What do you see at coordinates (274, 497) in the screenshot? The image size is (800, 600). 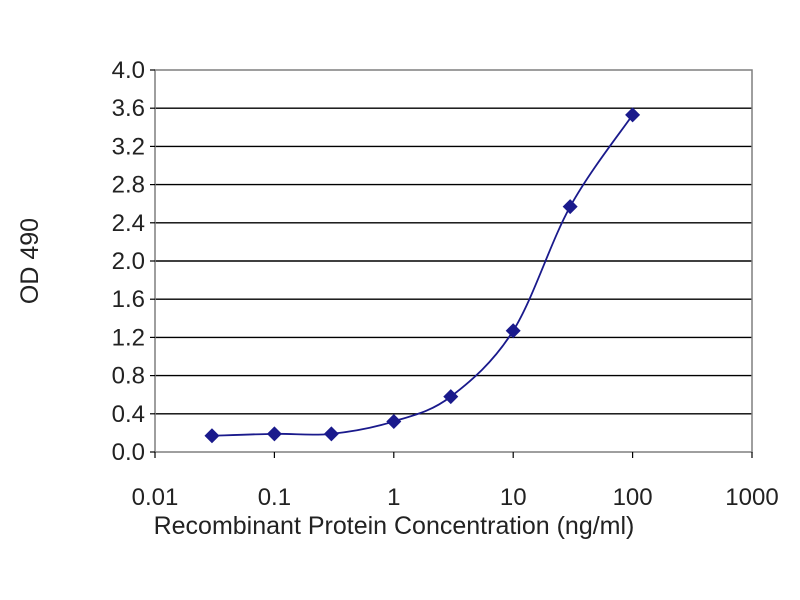 I see `x-tick-label: 0.1` at bounding box center [274, 497].